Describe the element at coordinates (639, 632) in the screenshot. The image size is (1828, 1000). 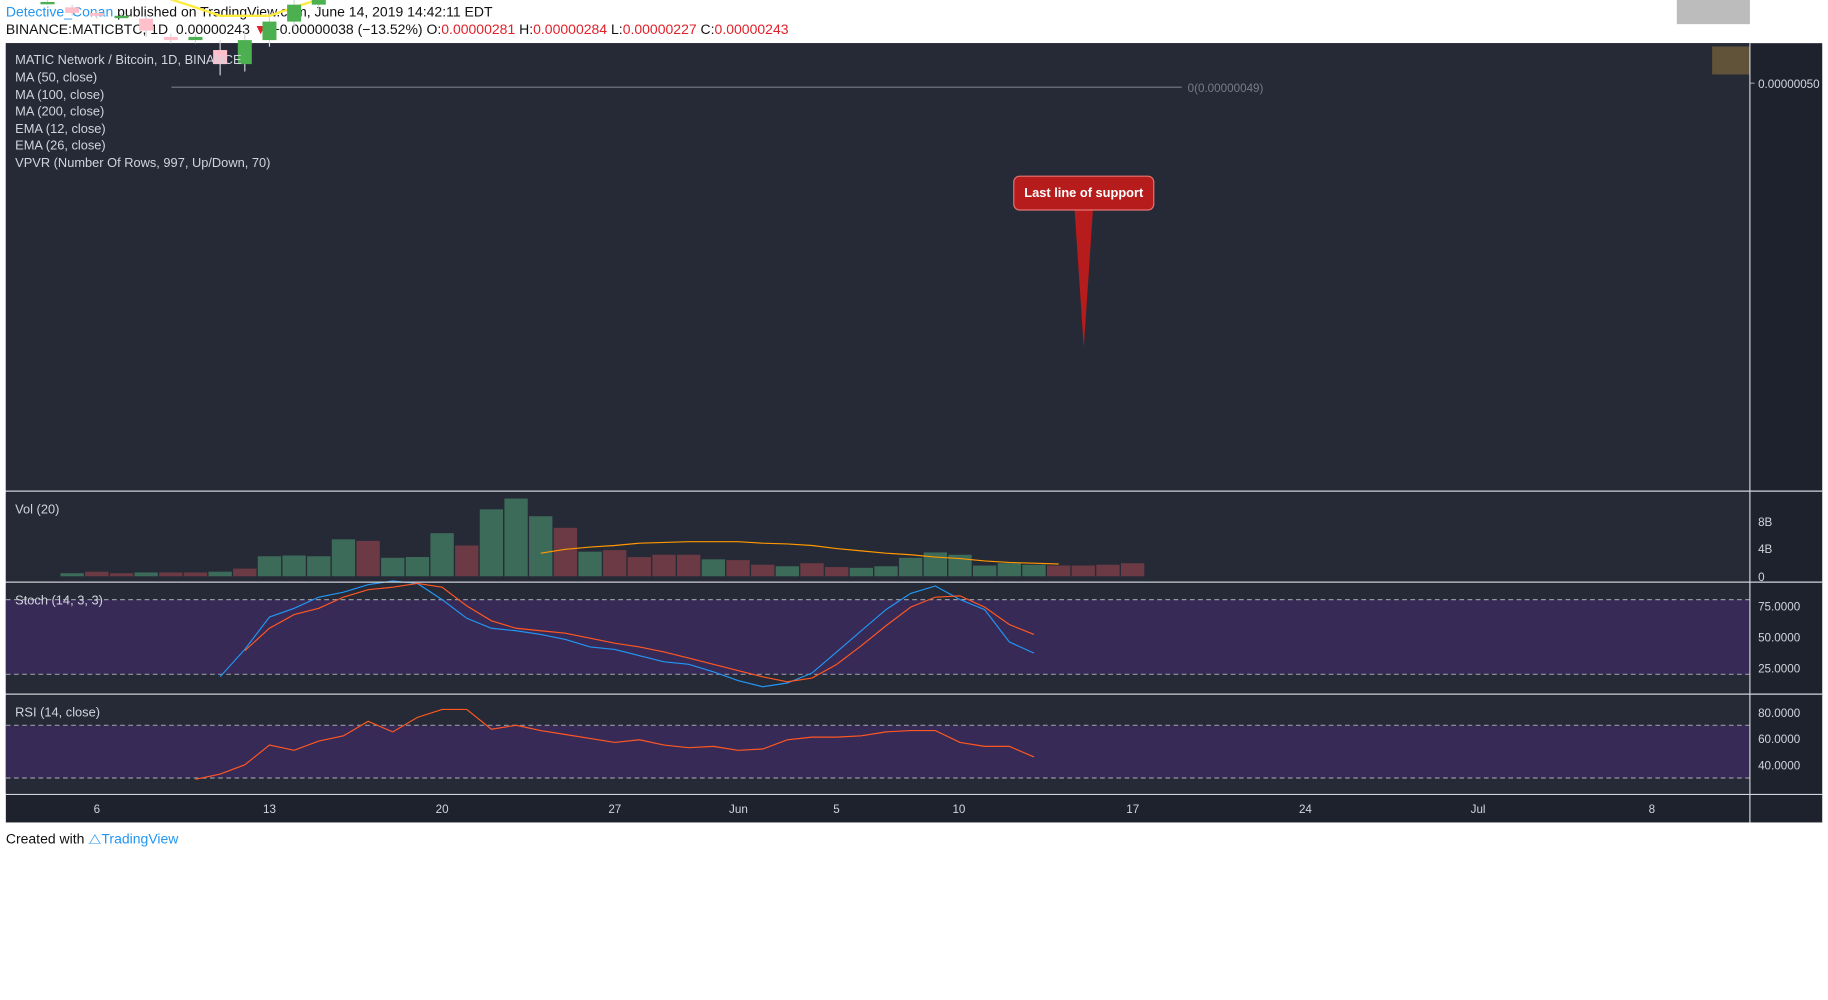
I see `stoch-d-line` at that location.